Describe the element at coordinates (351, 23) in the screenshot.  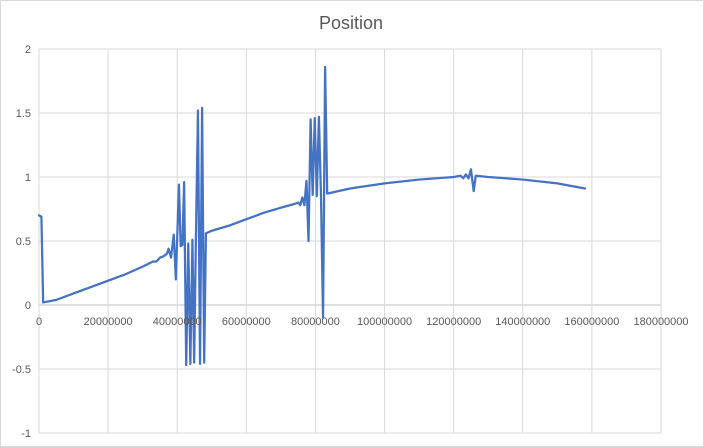
I see `chart-title: Position` at that location.